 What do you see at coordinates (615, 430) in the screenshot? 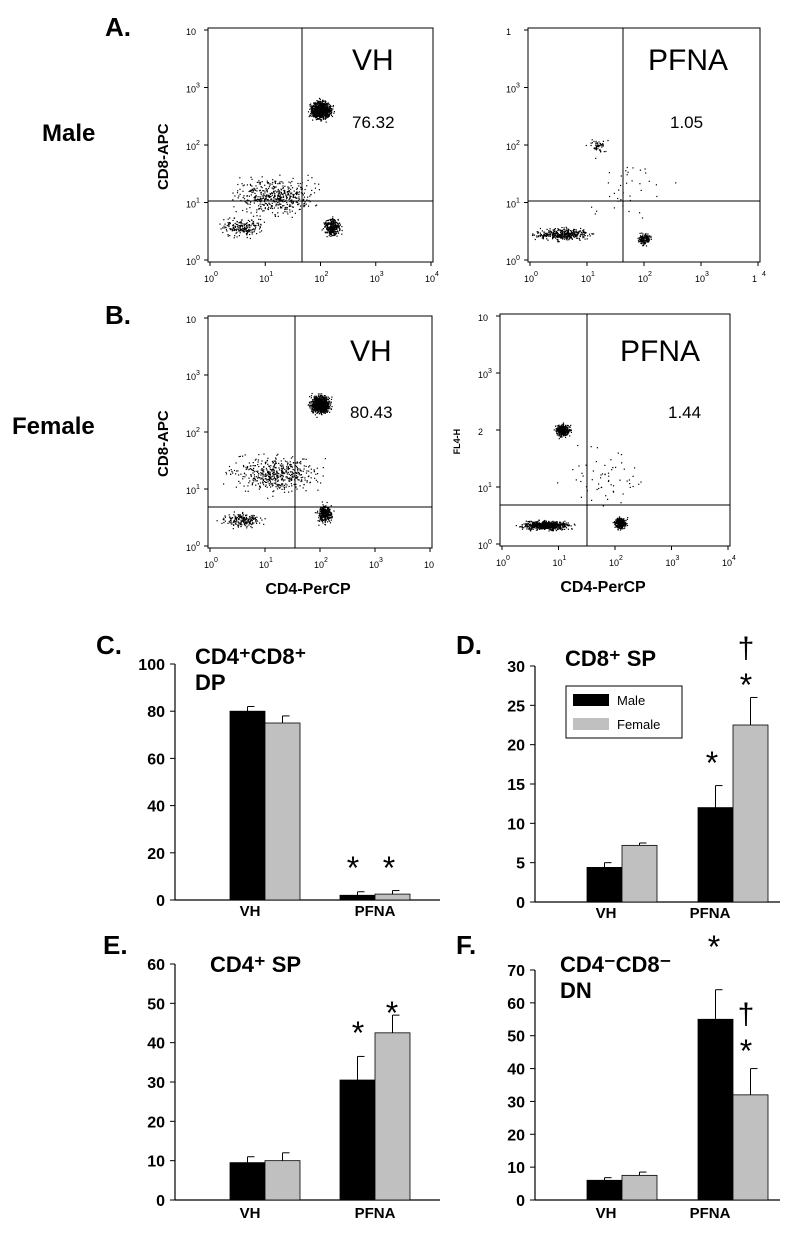
I see `flow-plot-frame` at bounding box center [615, 430].